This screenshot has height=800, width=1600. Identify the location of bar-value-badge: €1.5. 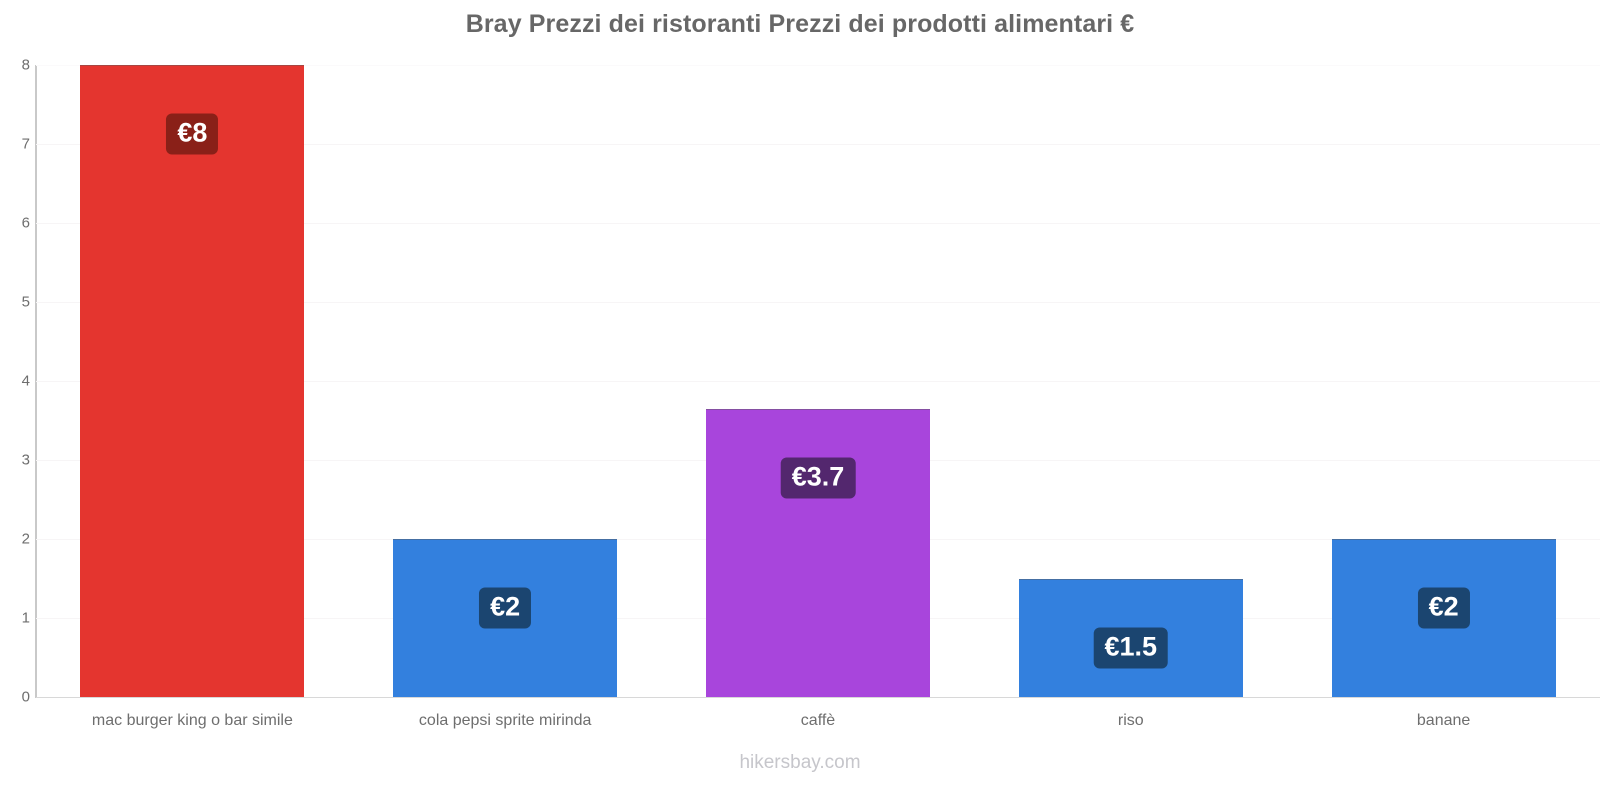
(1131, 647).